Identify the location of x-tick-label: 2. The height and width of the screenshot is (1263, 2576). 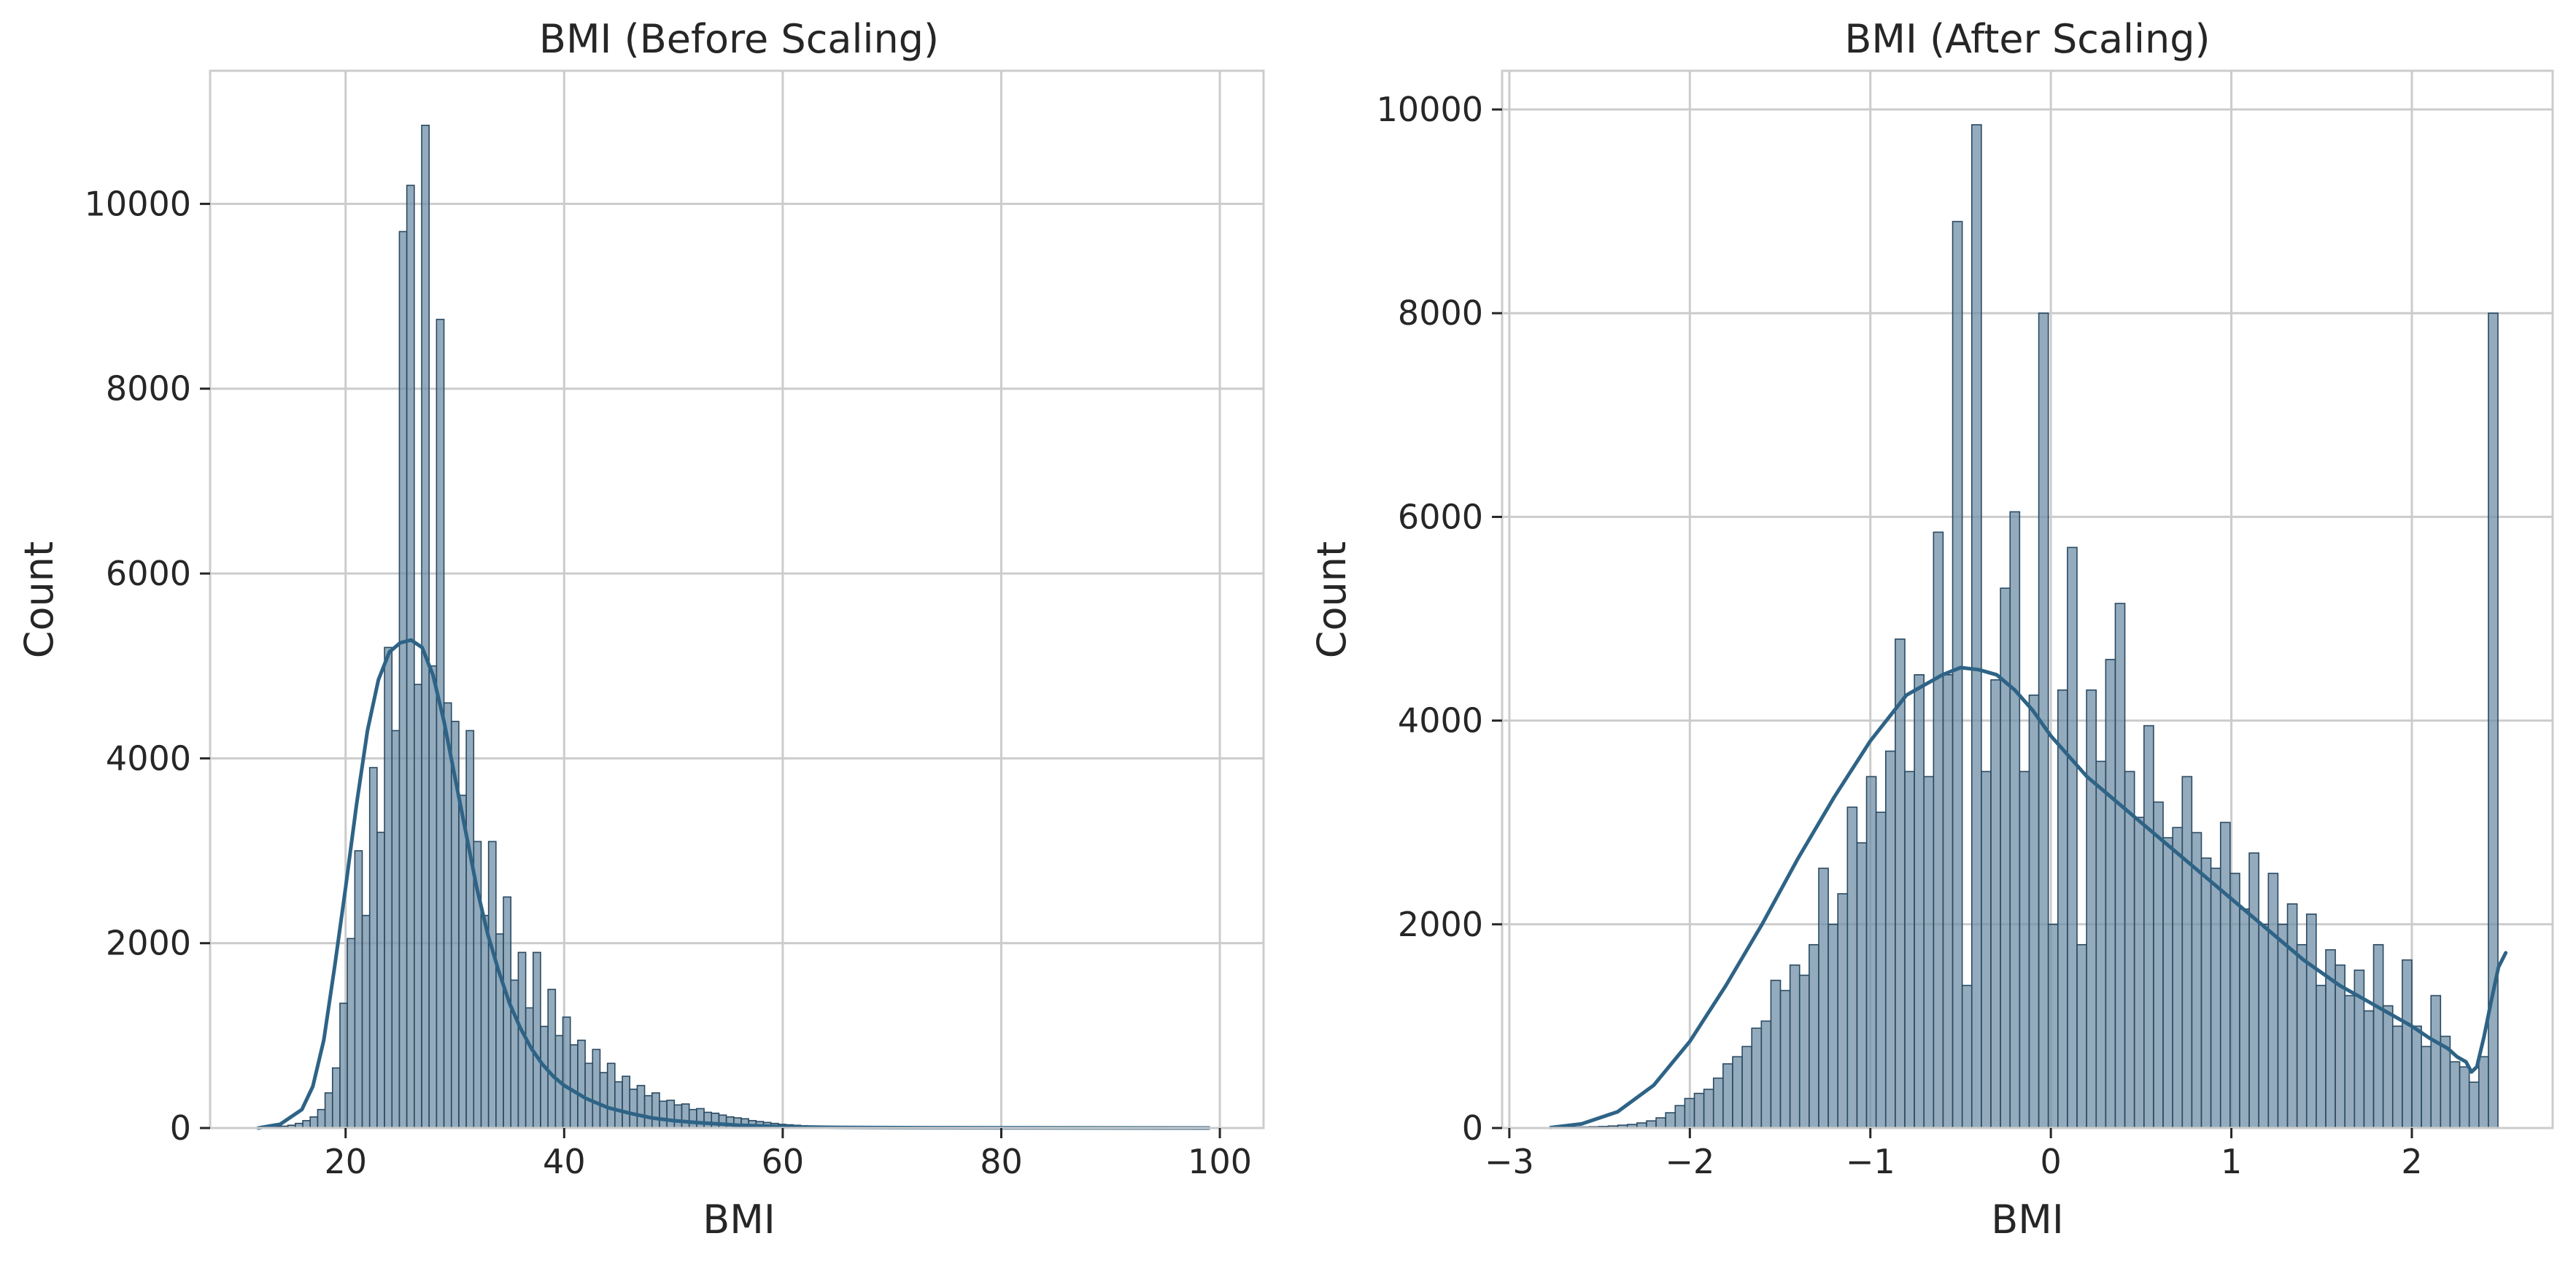
(2411, 1161).